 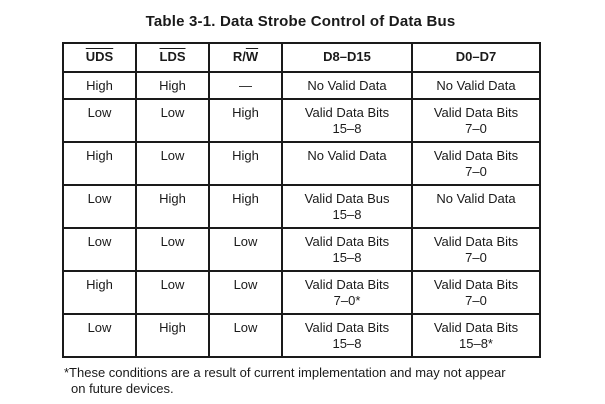 I want to click on table-cell: Valid Data Bits 7–0*, so click(x=347, y=292).